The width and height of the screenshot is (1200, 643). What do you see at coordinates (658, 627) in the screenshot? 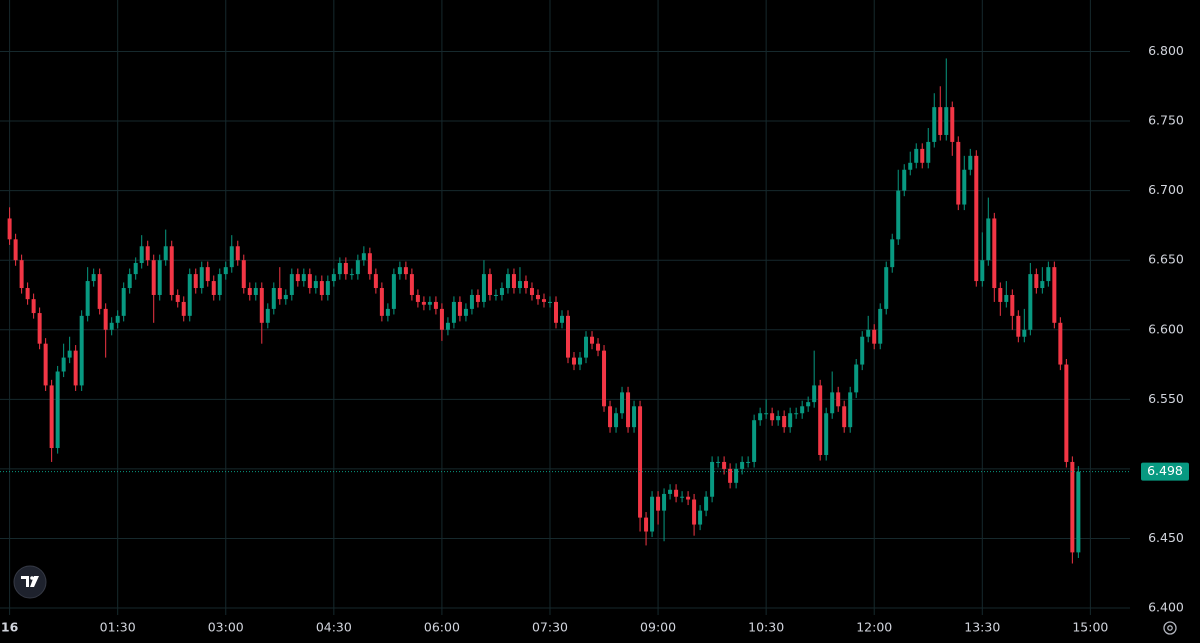
I see `x-tick-label: 09:00` at bounding box center [658, 627].